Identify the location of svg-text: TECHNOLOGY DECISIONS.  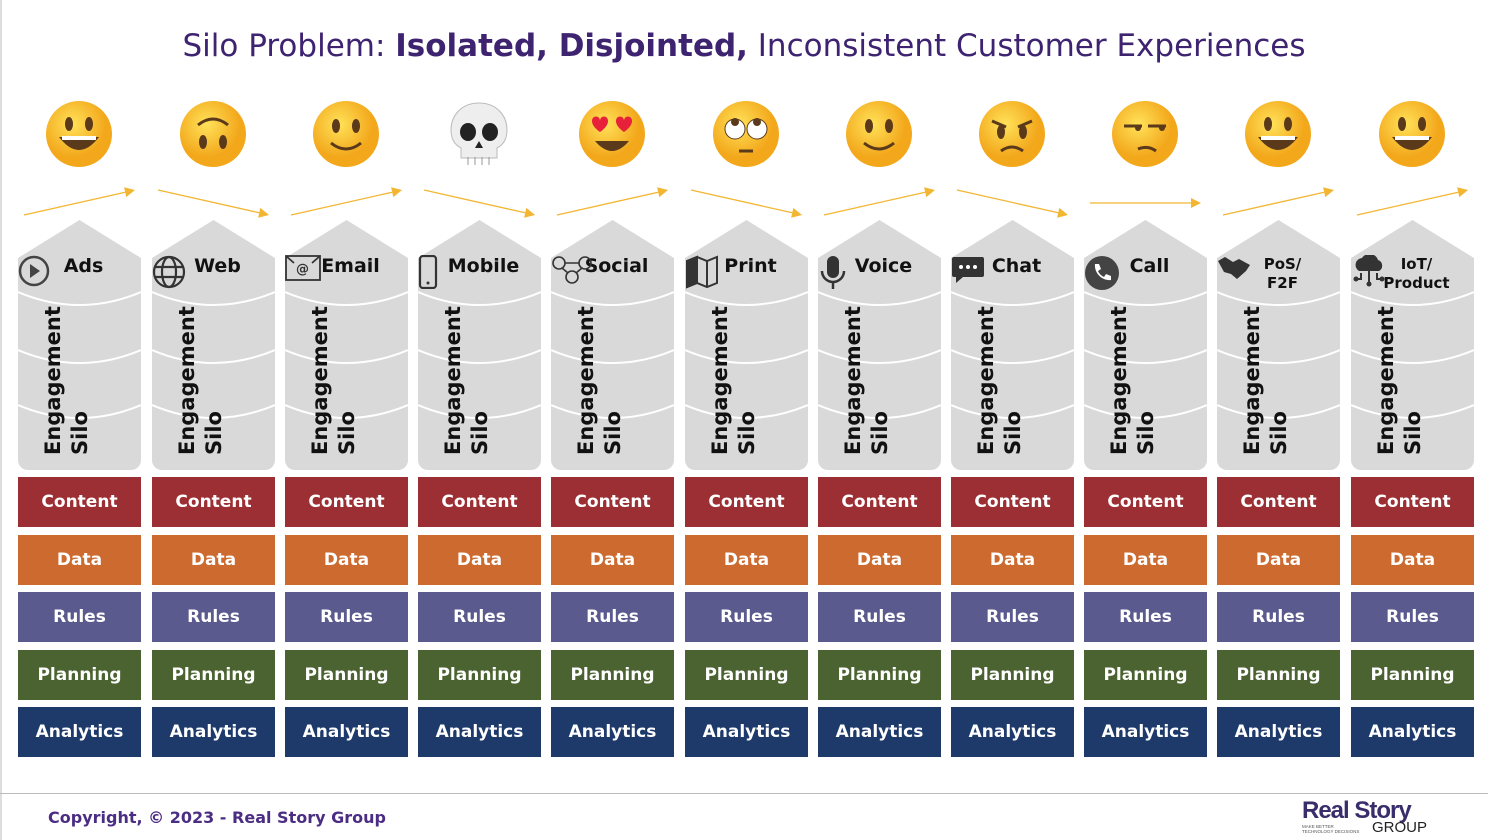
(1330, 831).